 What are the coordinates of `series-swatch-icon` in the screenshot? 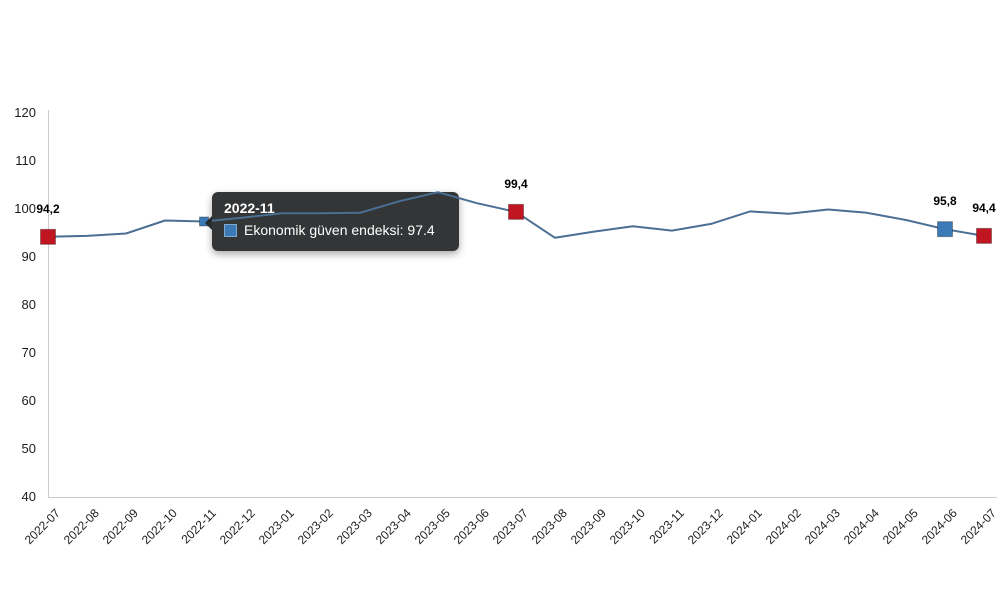 It's located at (230, 230).